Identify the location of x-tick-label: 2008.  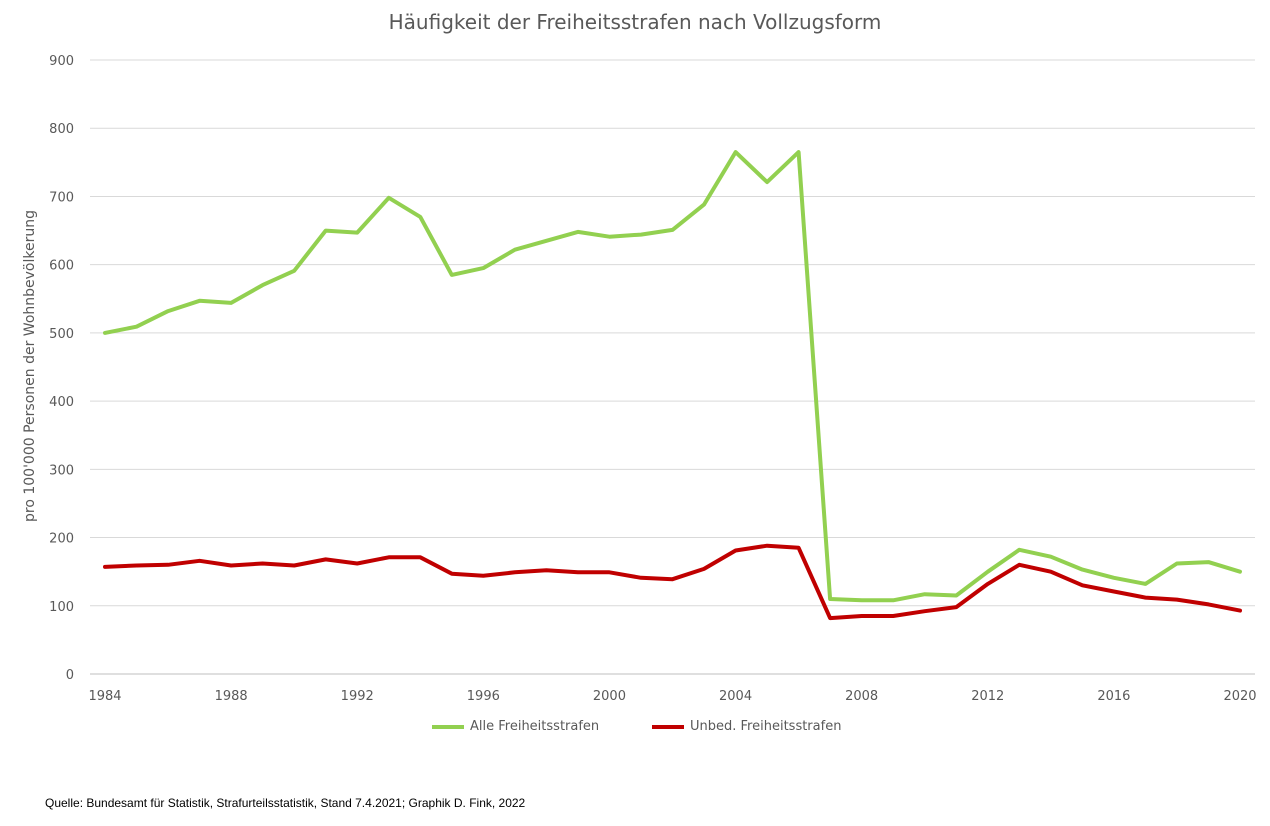
(861, 696).